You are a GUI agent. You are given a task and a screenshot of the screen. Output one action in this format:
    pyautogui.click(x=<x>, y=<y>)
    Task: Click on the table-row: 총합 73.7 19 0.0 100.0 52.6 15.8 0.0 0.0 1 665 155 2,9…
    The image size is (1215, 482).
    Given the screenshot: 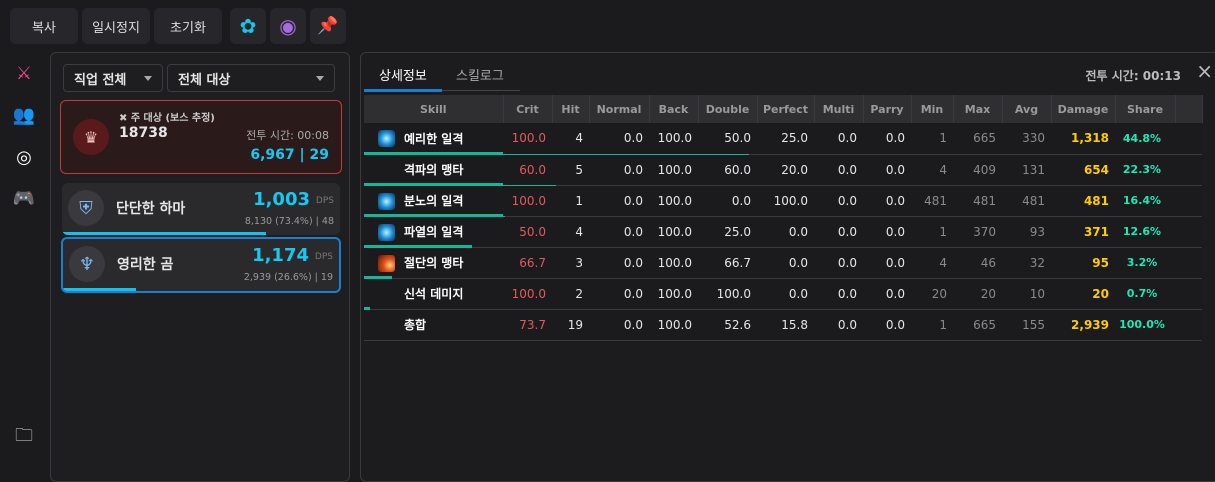 What is the action you would take?
    pyautogui.click(x=783, y=325)
    